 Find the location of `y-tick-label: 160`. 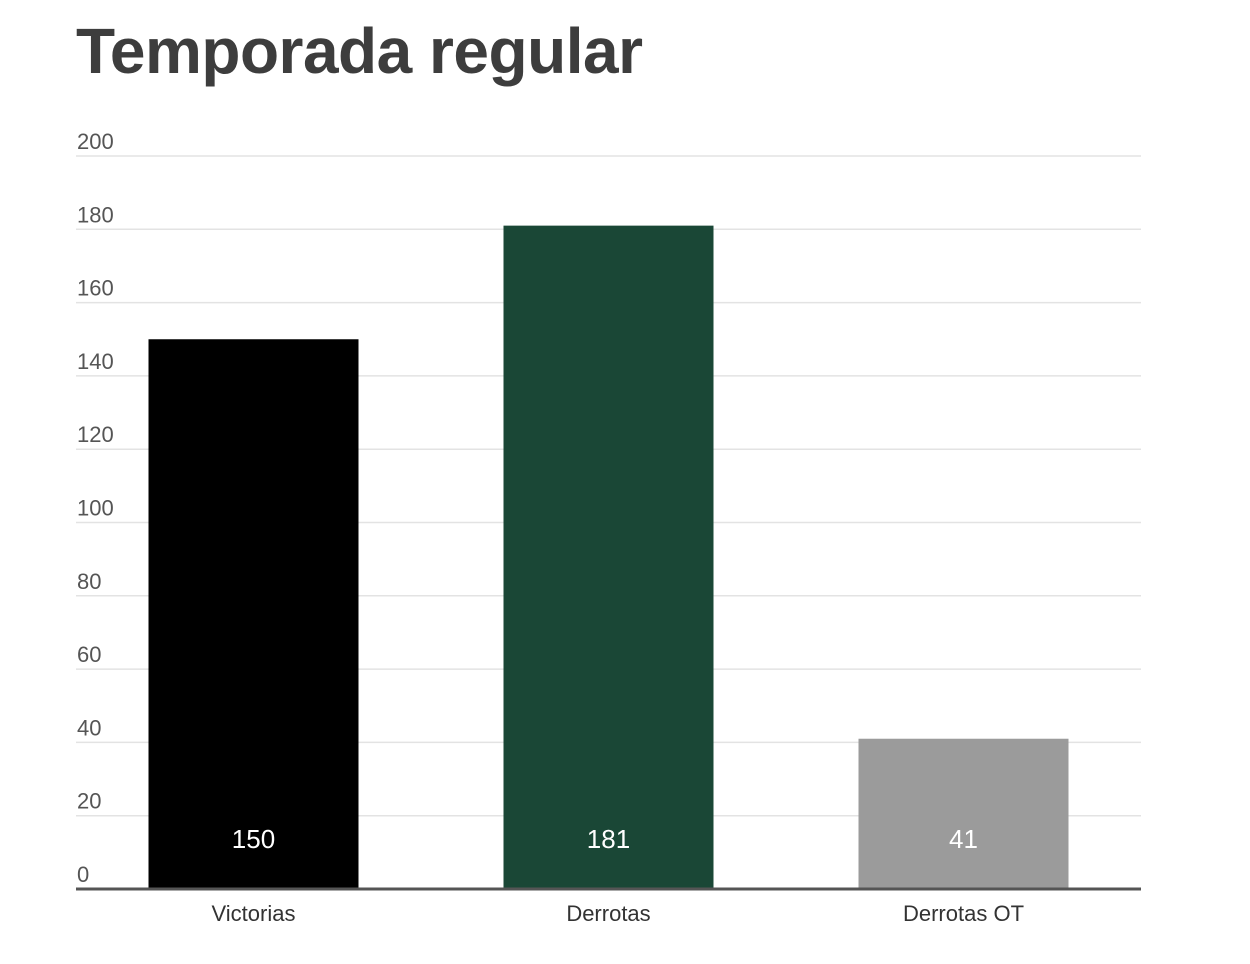

y-tick-label: 160 is located at coordinates (95, 288).